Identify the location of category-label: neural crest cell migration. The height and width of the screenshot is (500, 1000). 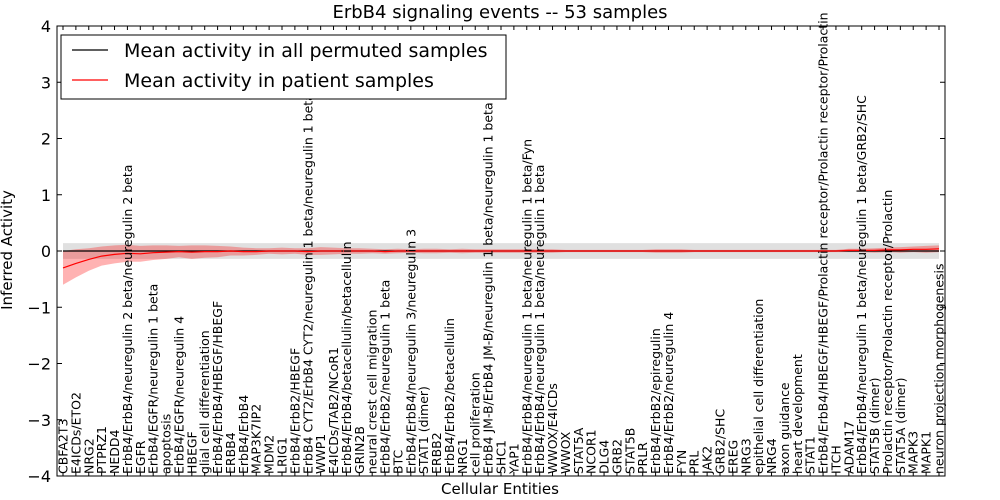
(372, 392).